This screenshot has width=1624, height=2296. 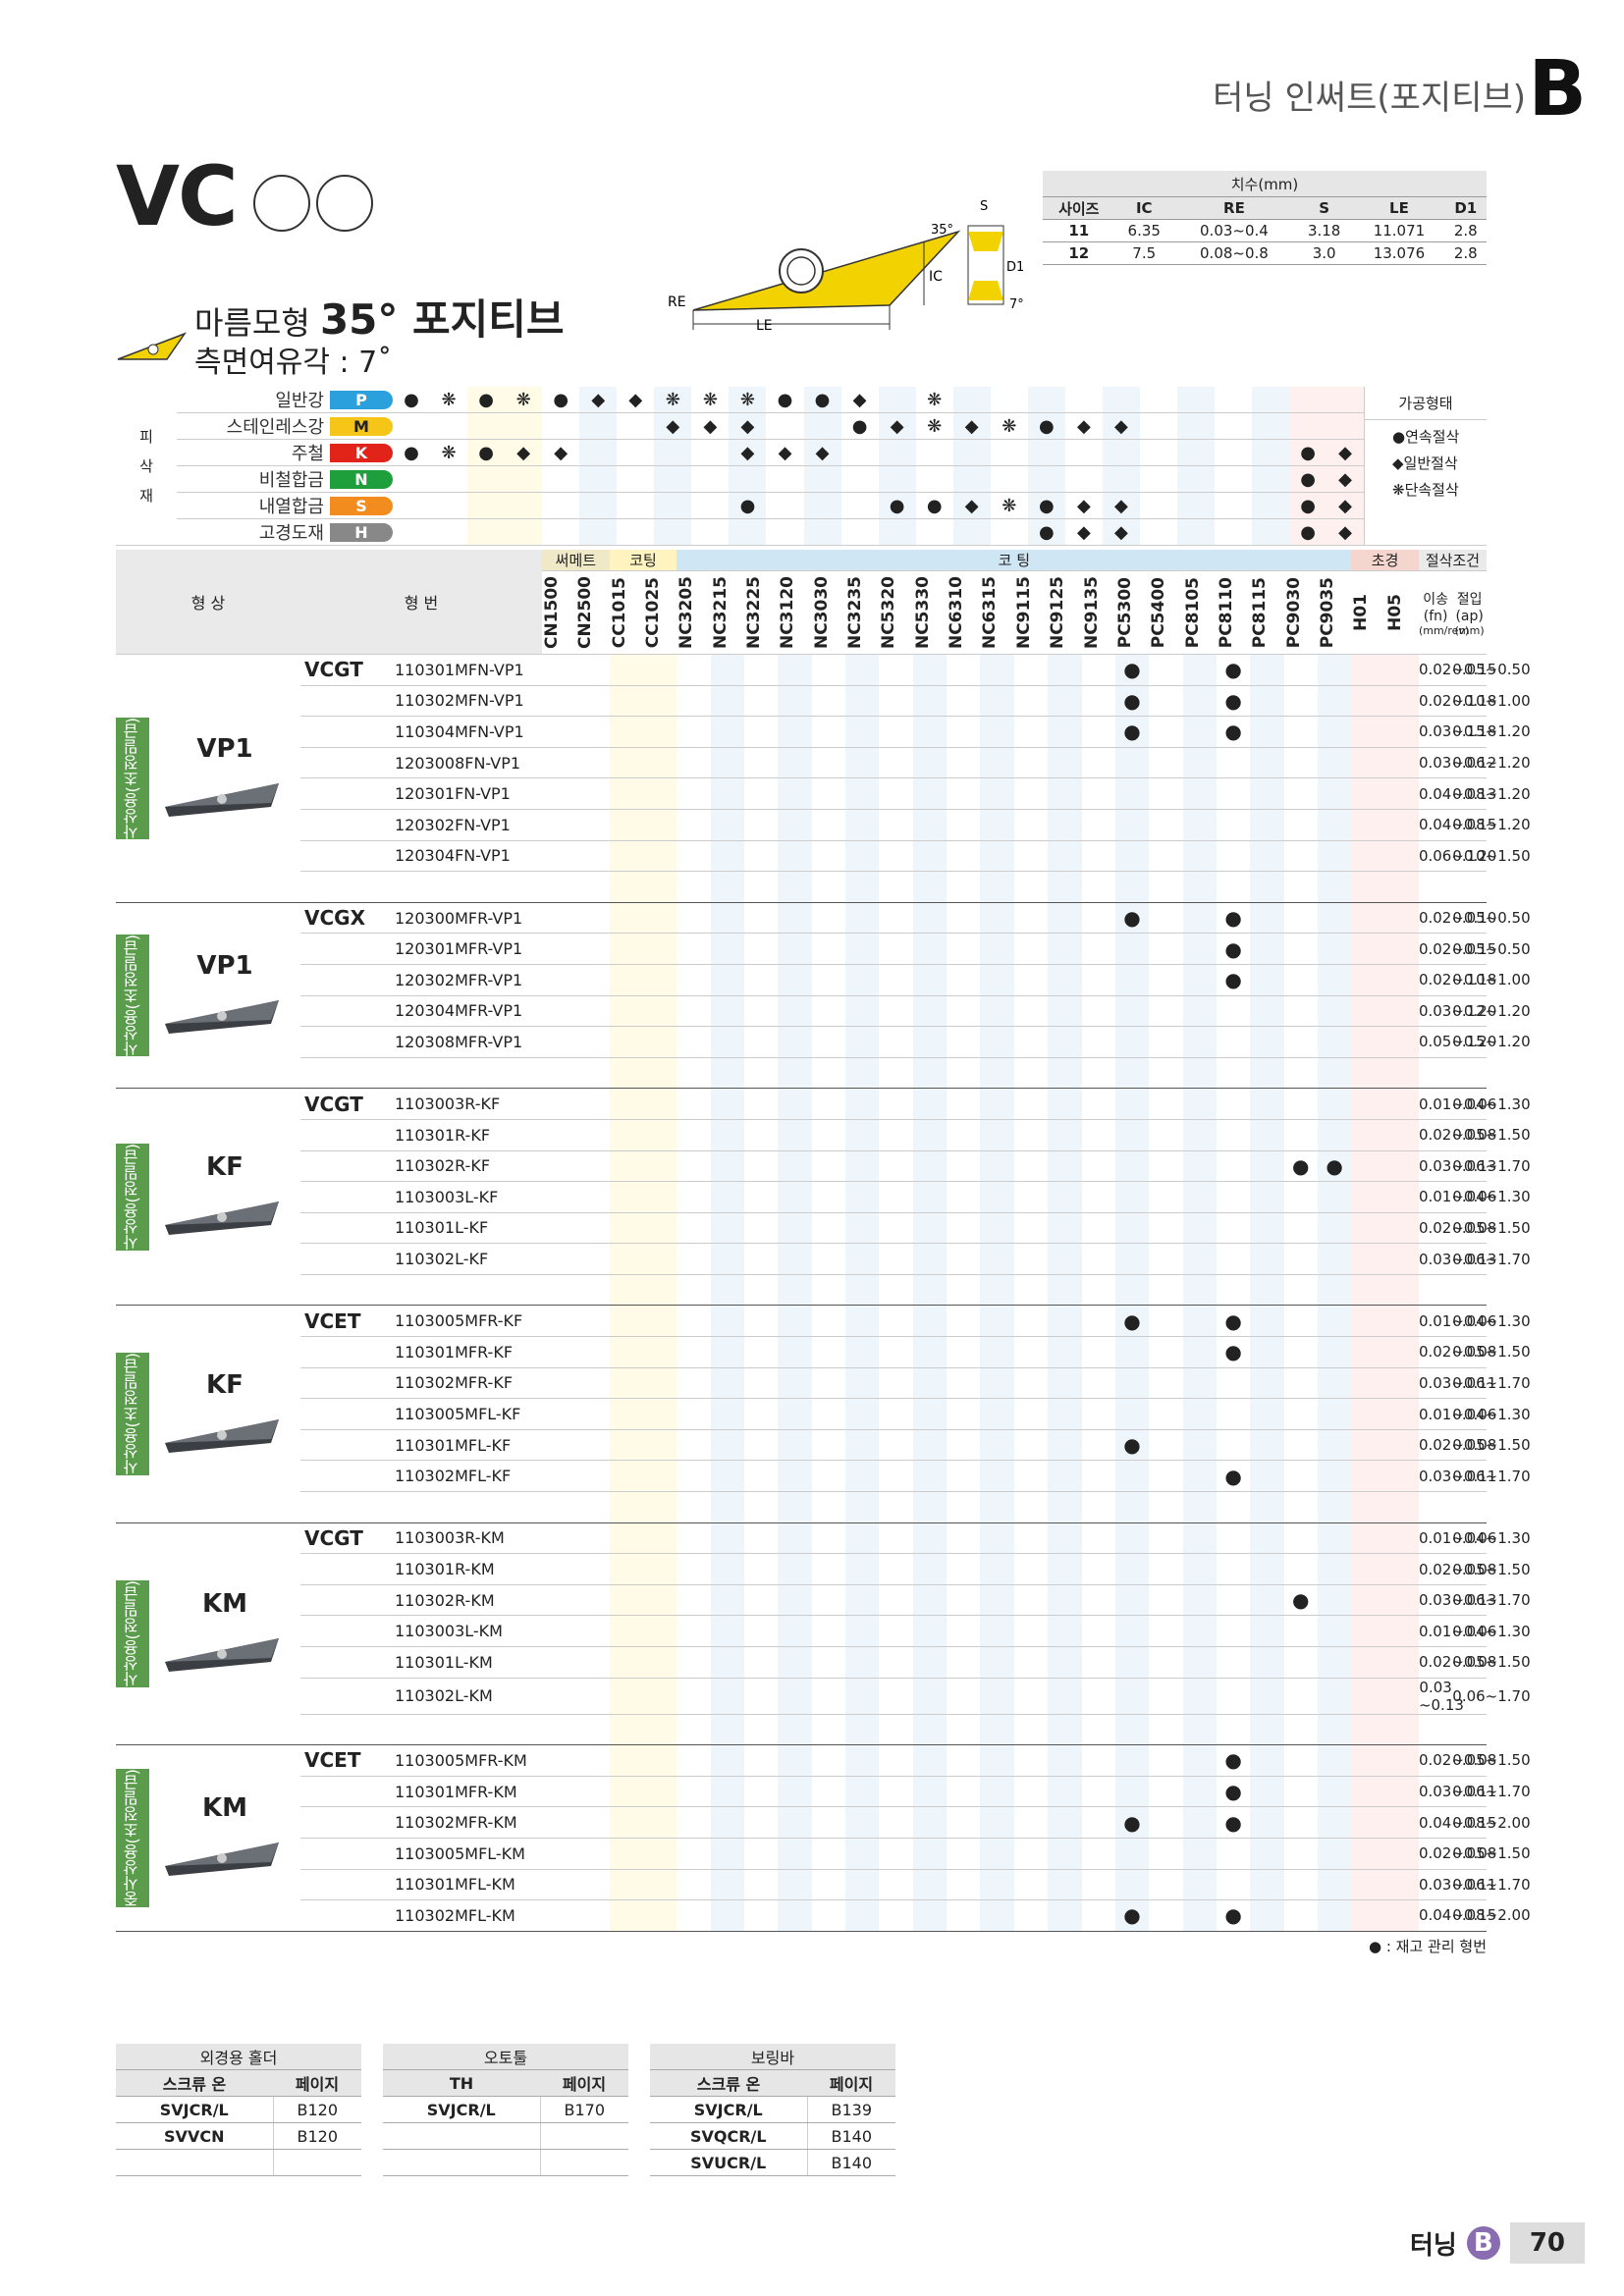 What do you see at coordinates (1015, 267) in the screenshot?
I see `diagram-label-d1: D1` at bounding box center [1015, 267].